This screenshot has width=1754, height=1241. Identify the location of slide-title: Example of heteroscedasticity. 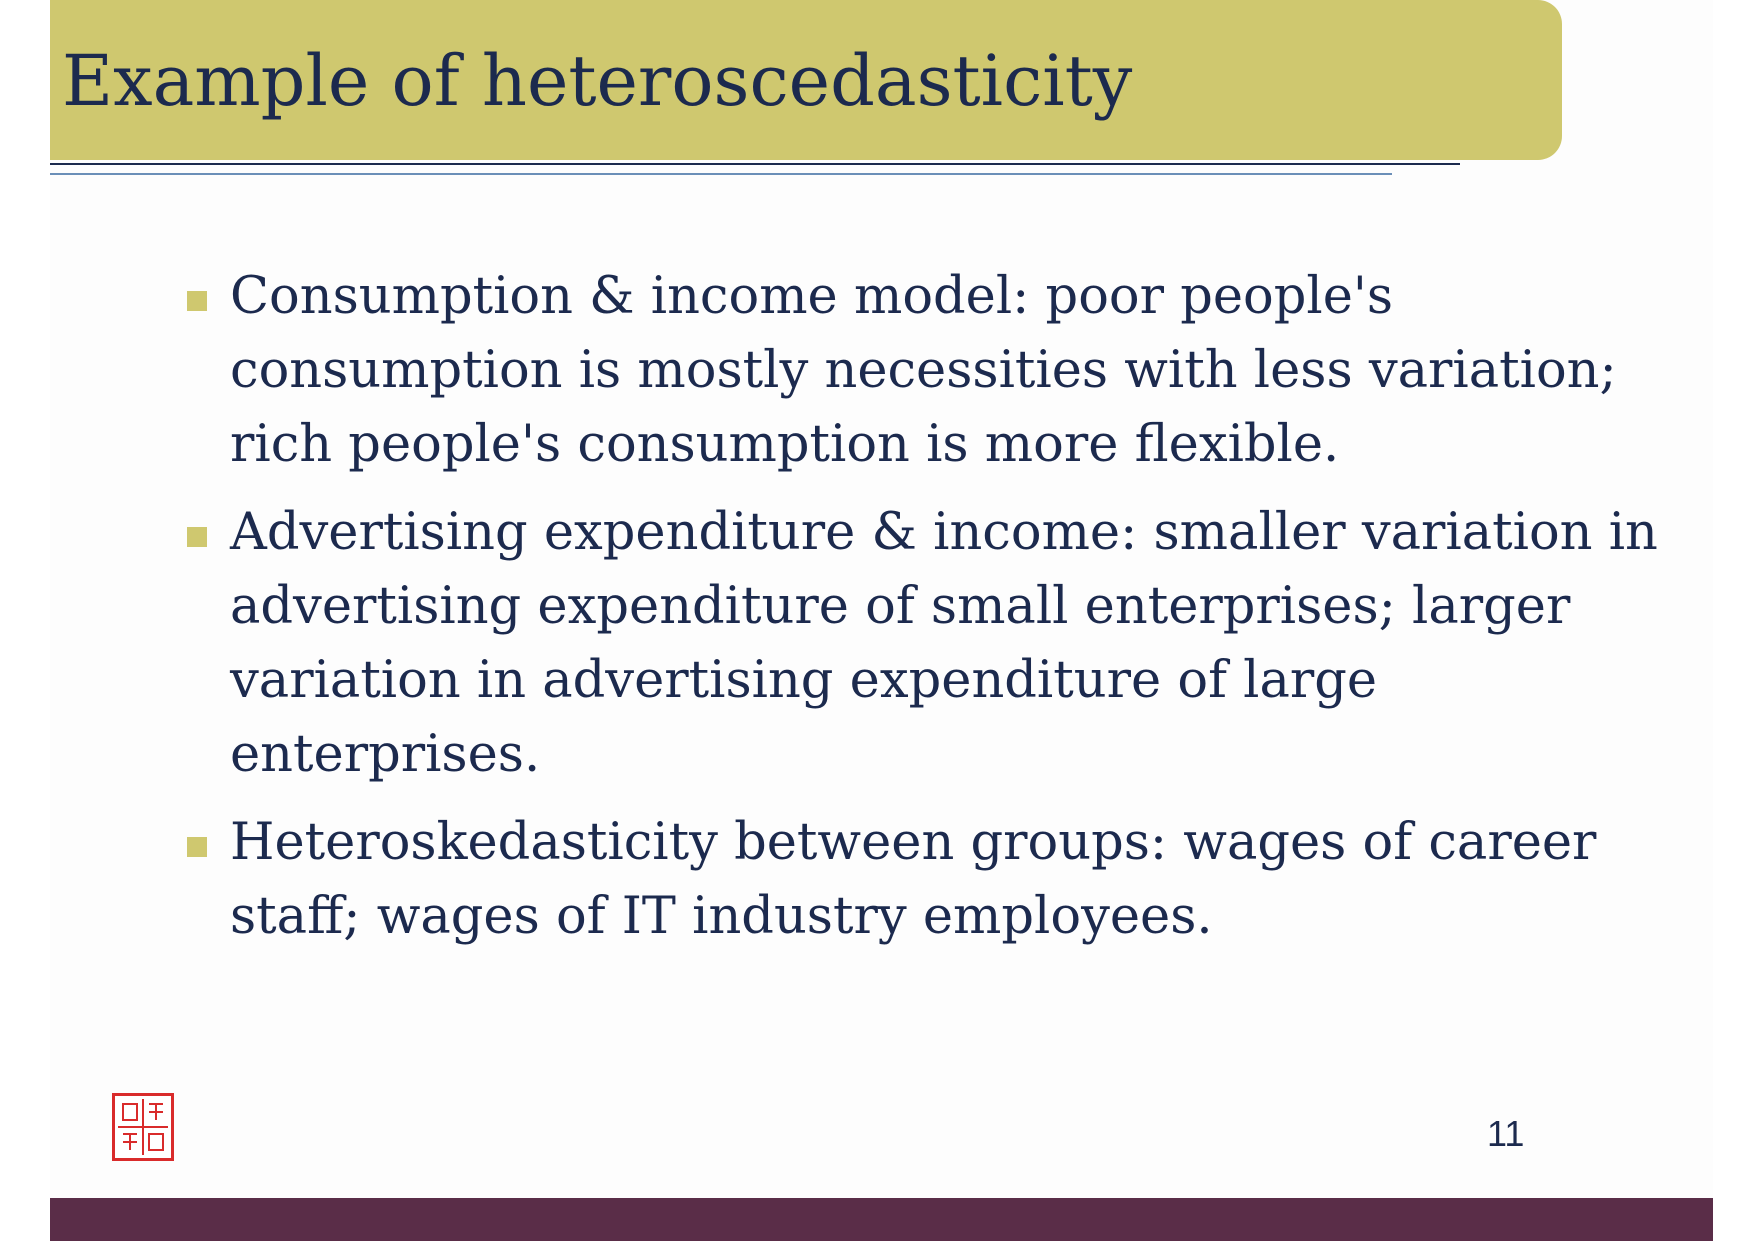
(597, 81).